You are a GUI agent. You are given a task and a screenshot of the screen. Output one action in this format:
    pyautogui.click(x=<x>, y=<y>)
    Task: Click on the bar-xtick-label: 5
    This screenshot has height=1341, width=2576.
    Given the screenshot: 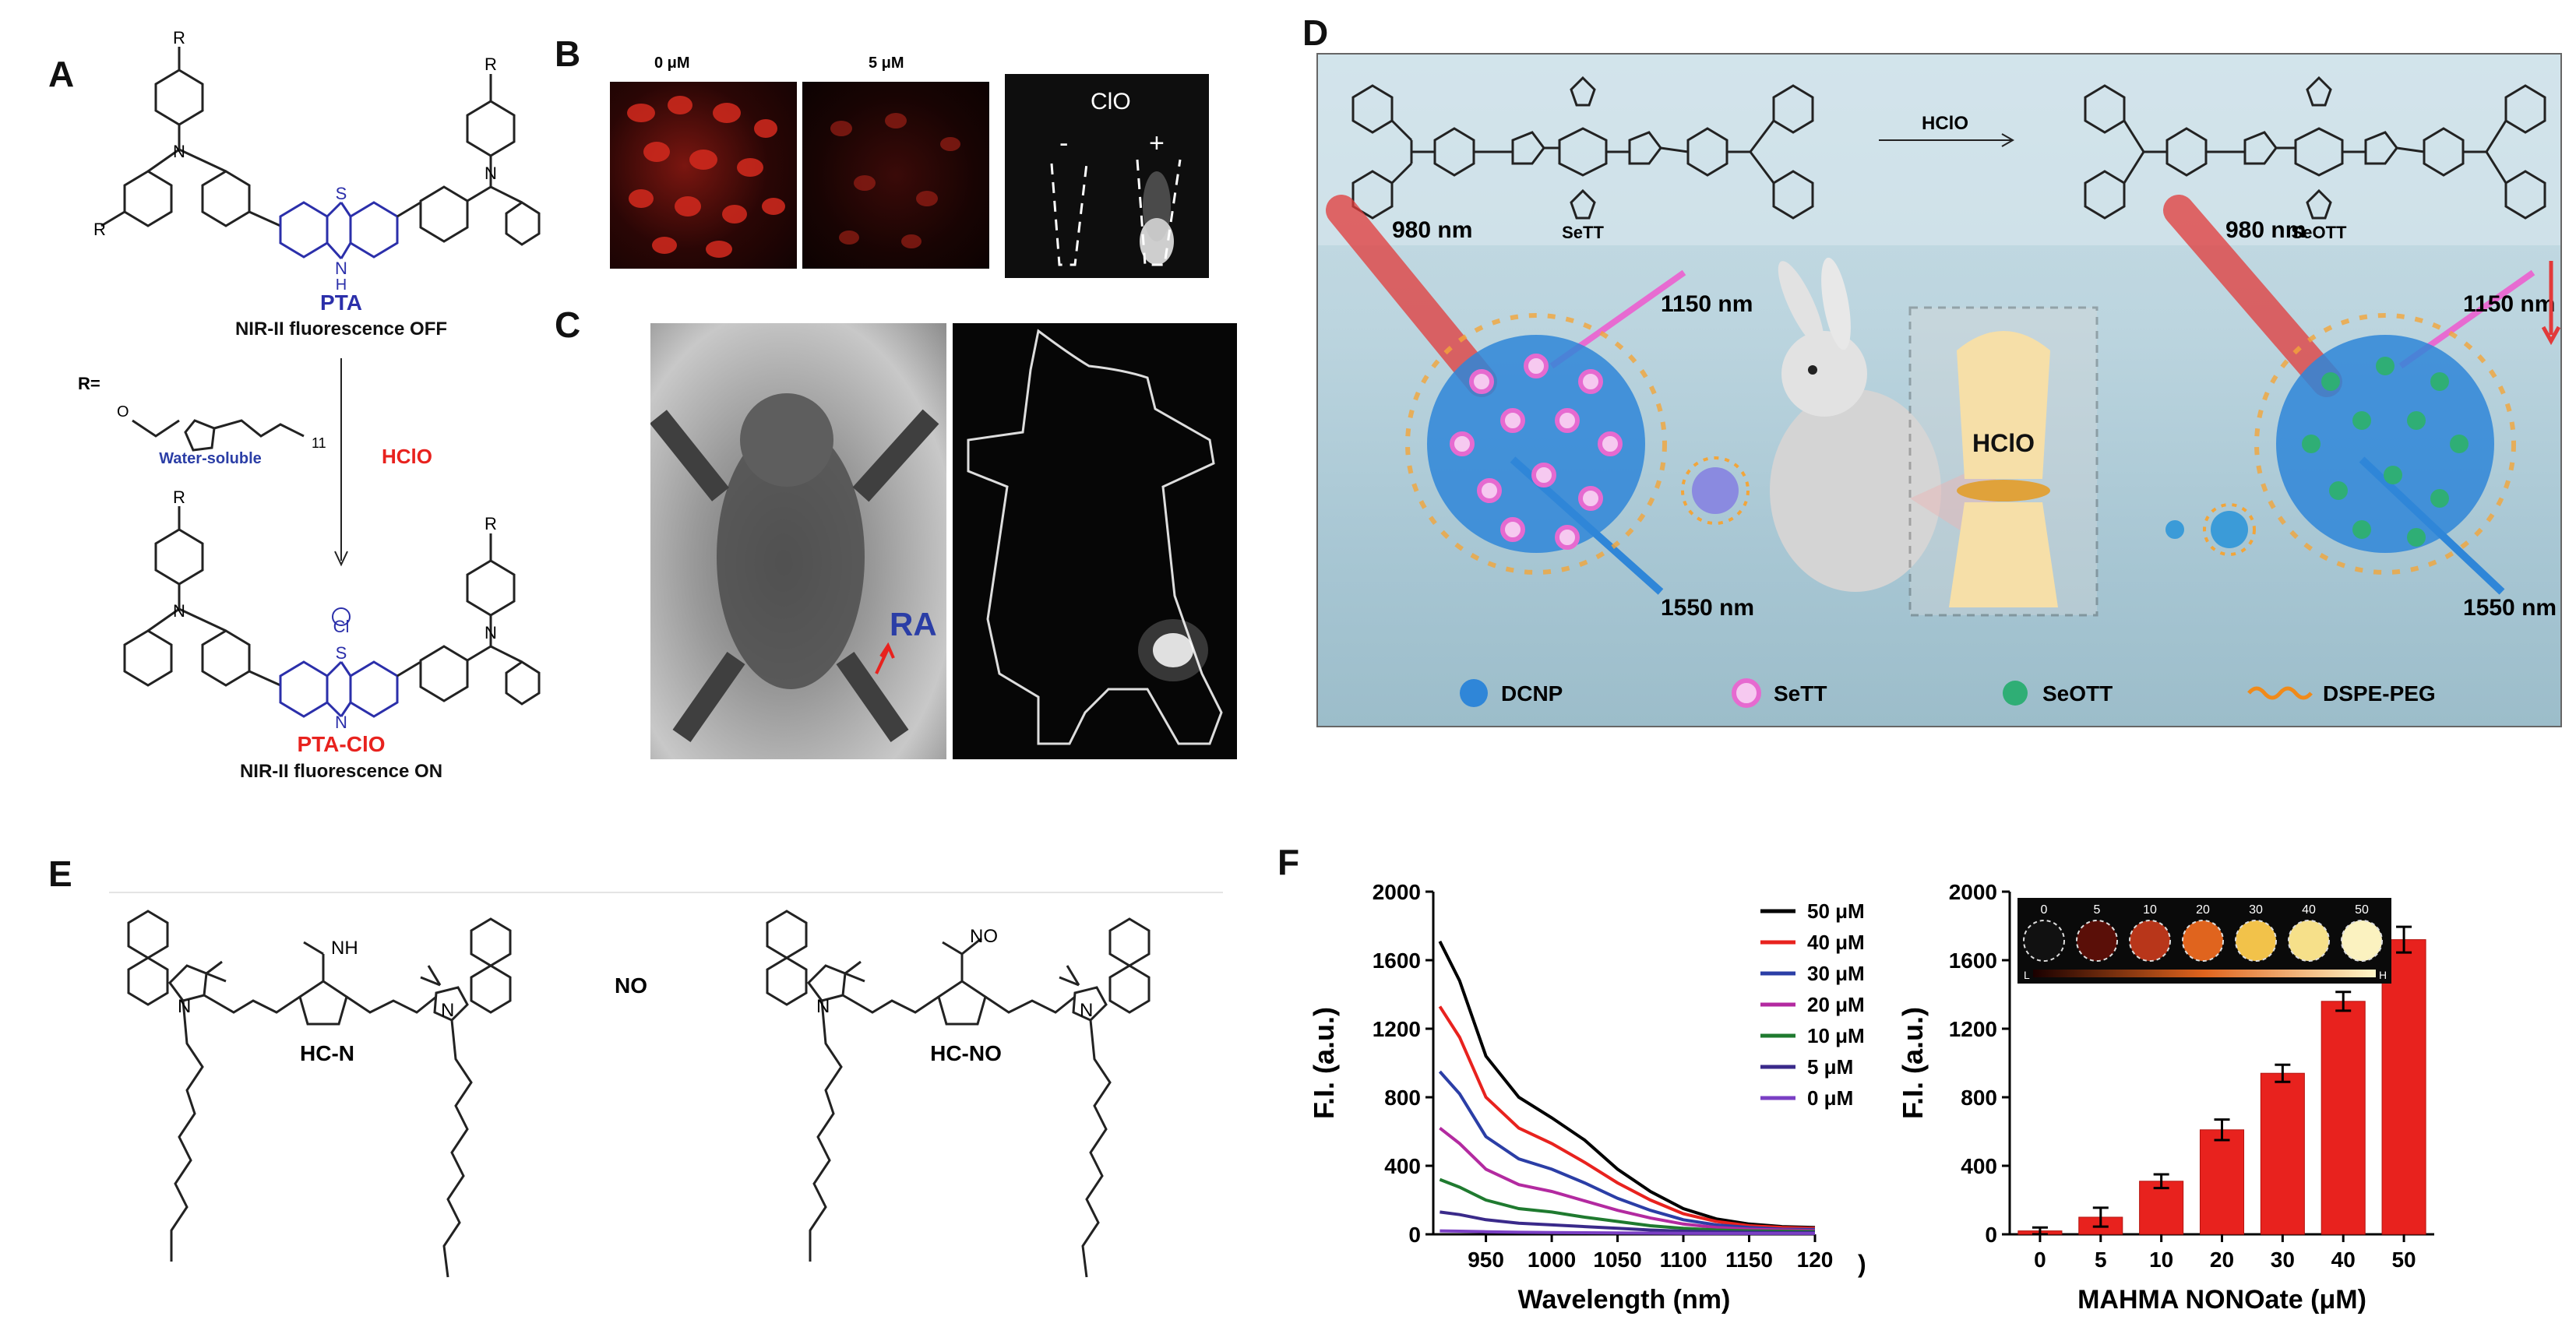 What is the action you would take?
    pyautogui.click(x=2101, y=1260)
    